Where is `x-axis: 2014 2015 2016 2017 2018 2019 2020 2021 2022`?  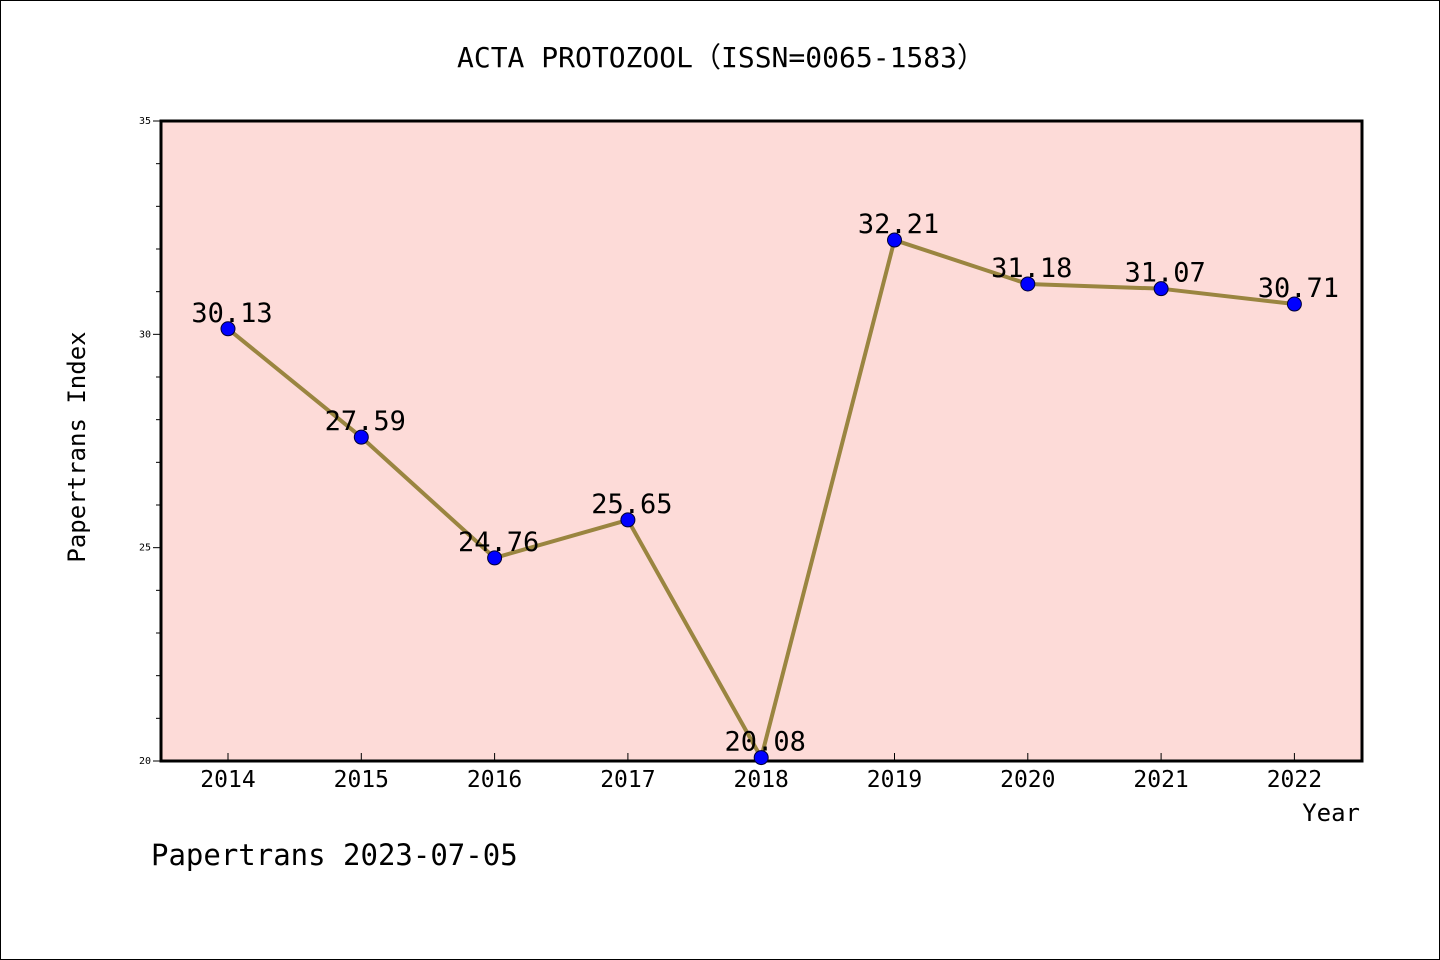
x-axis: 2014 2015 2016 2017 2018 2019 2020 2021 2022 is located at coordinates (761, 773).